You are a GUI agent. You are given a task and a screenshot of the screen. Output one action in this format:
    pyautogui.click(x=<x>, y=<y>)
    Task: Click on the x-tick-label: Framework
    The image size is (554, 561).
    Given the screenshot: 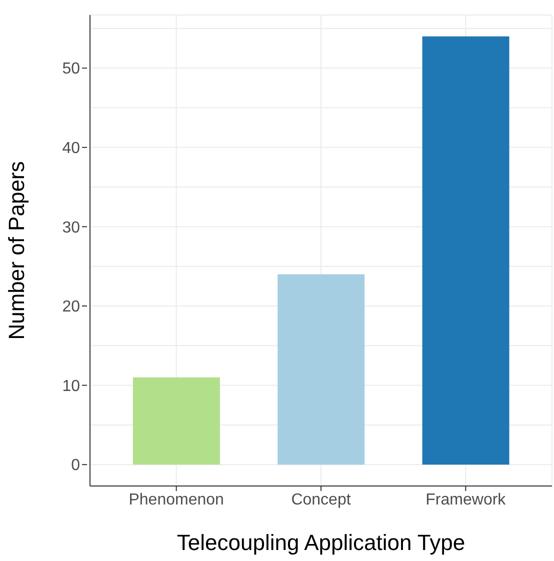 What is the action you would take?
    pyautogui.click(x=466, y=499)
    